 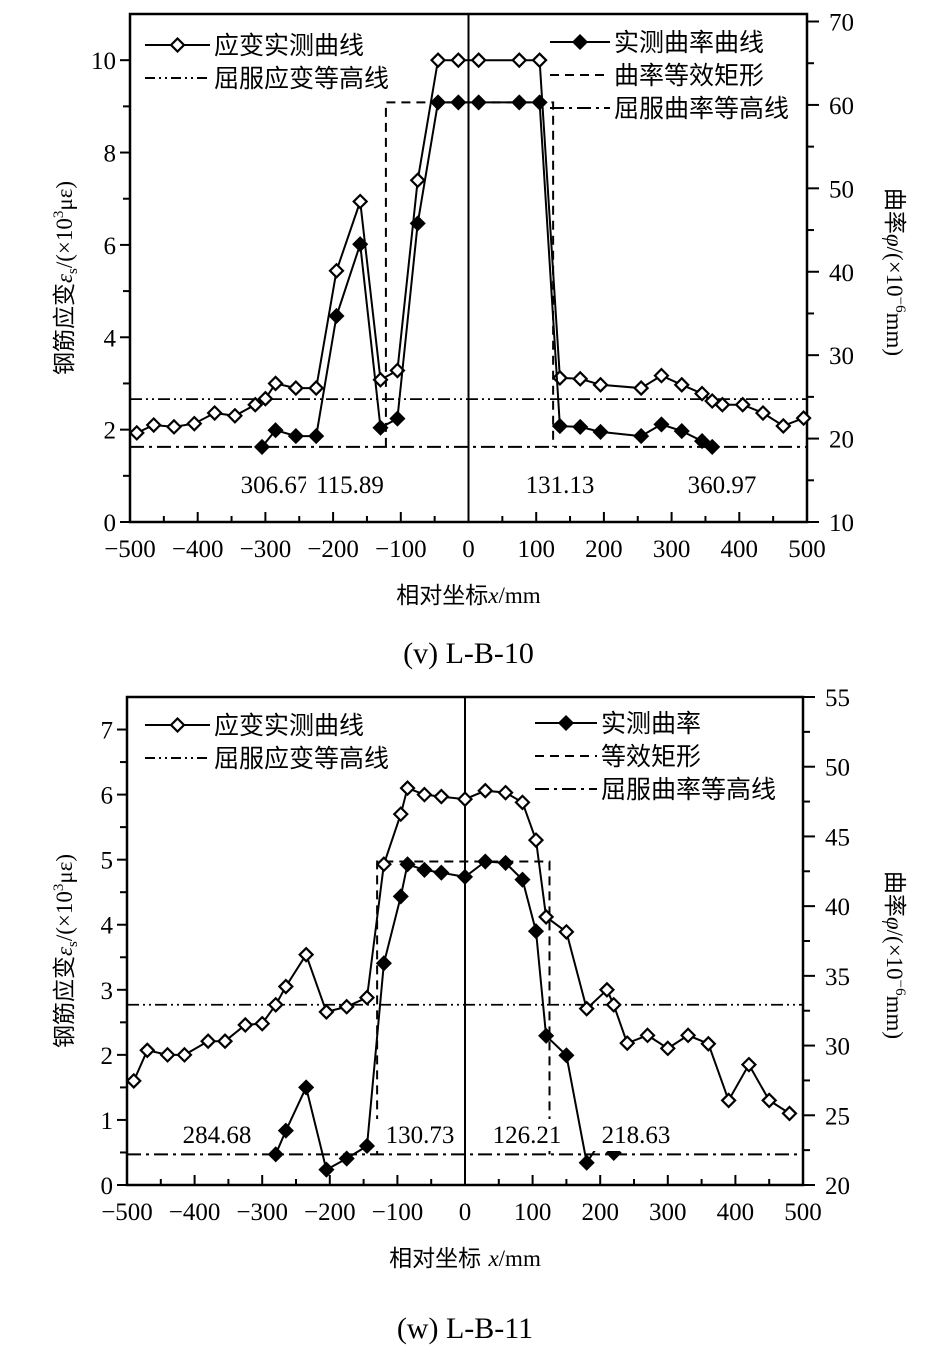 What do you see at coordinates (527, 1135) in the screenshot?
I see `length-annotation: 126.21` at bounding box center [527, 1135].